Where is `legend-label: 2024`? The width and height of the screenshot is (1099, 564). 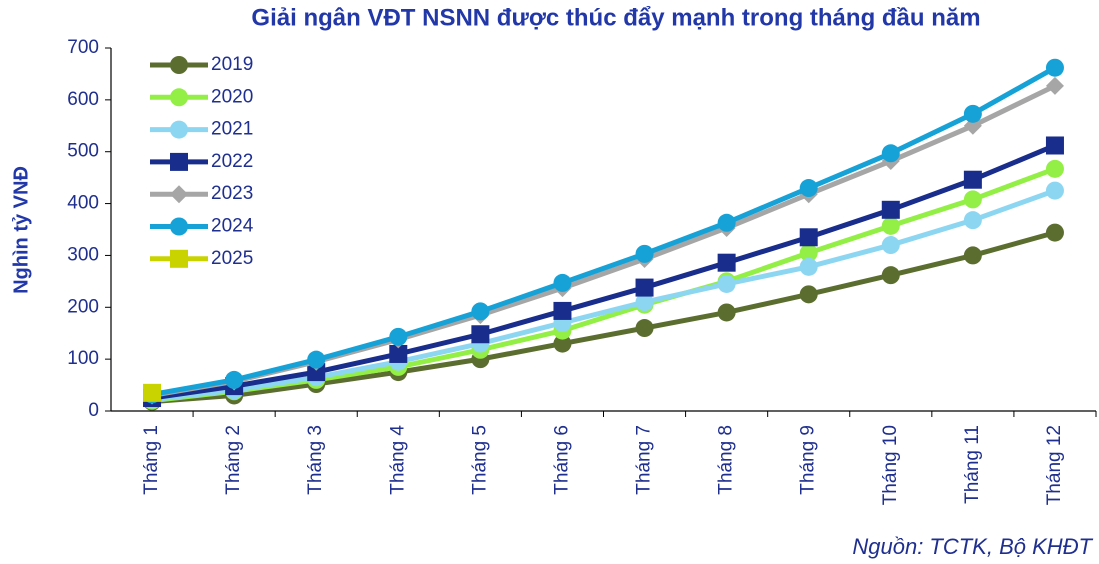 legend-label: 2024 is located at coordinates (232, 226).